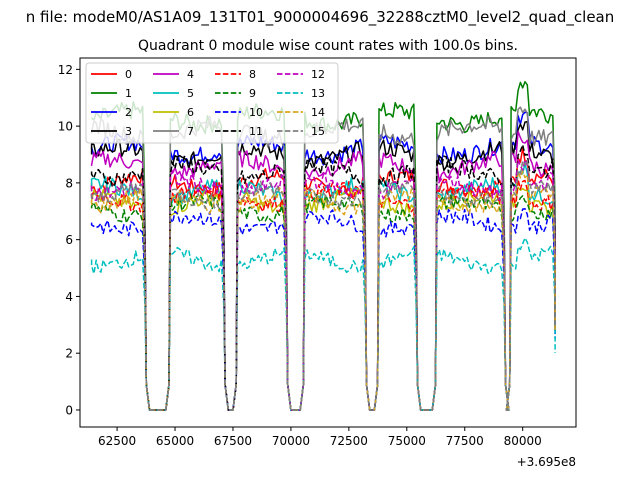  Describe the element at coordinates (117, 441) in the screenshot. I see `x-tick-label: 62500` at that location.